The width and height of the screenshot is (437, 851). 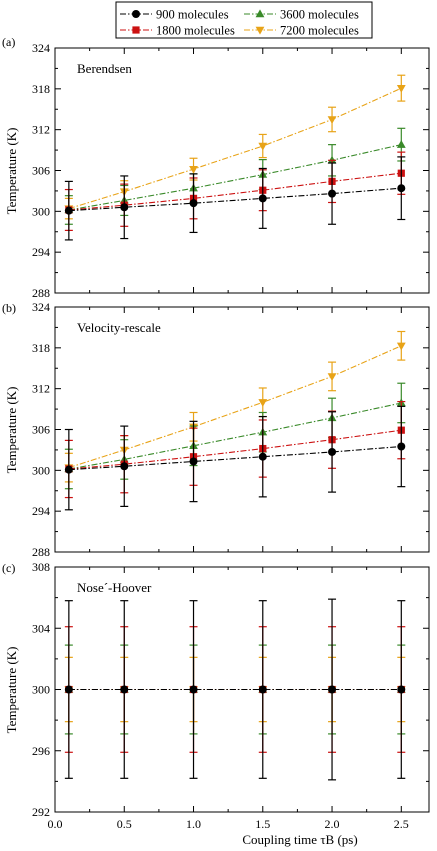 I want to click on panel-title: Velocity-rescale, so click(x=119, y=327).